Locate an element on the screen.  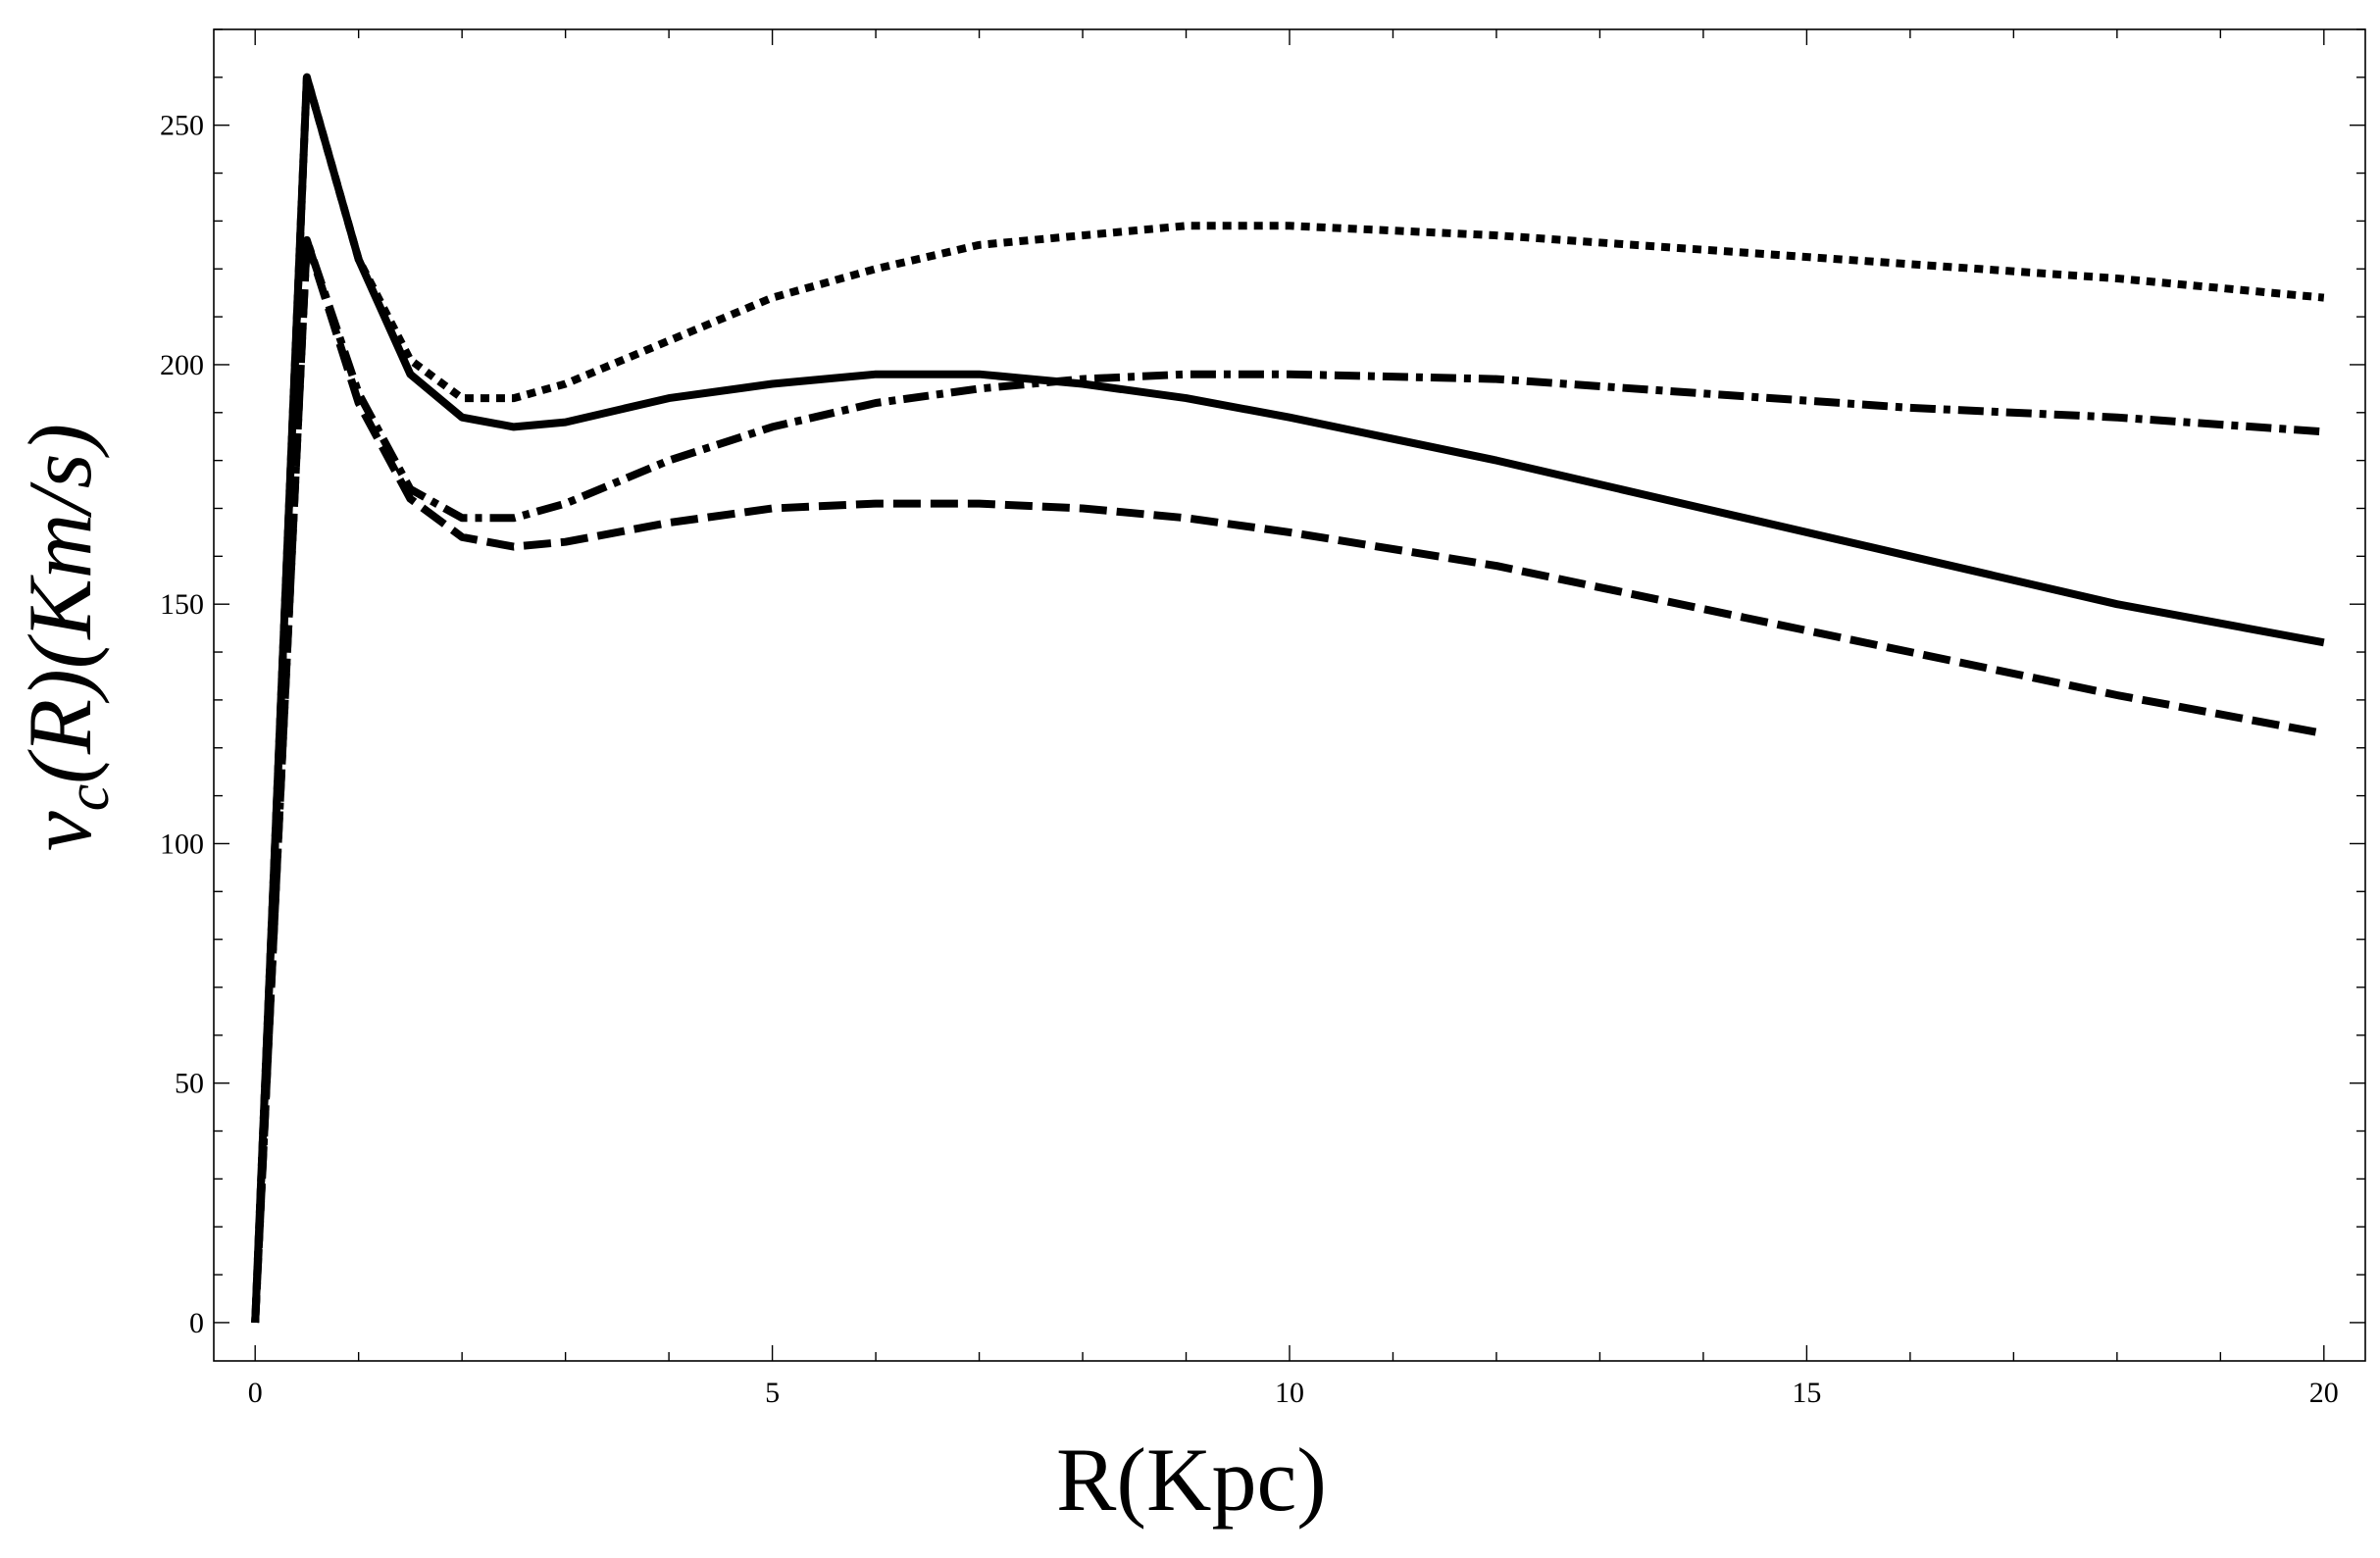
y-axis-title-subscript: c is located at coordinates (88, 798).